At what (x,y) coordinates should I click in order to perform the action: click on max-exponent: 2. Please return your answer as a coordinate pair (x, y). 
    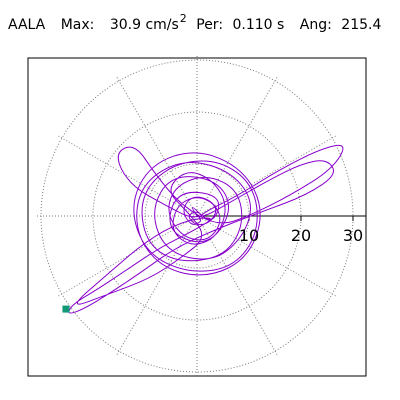
    Looking at the image, I should click on (183, 18).